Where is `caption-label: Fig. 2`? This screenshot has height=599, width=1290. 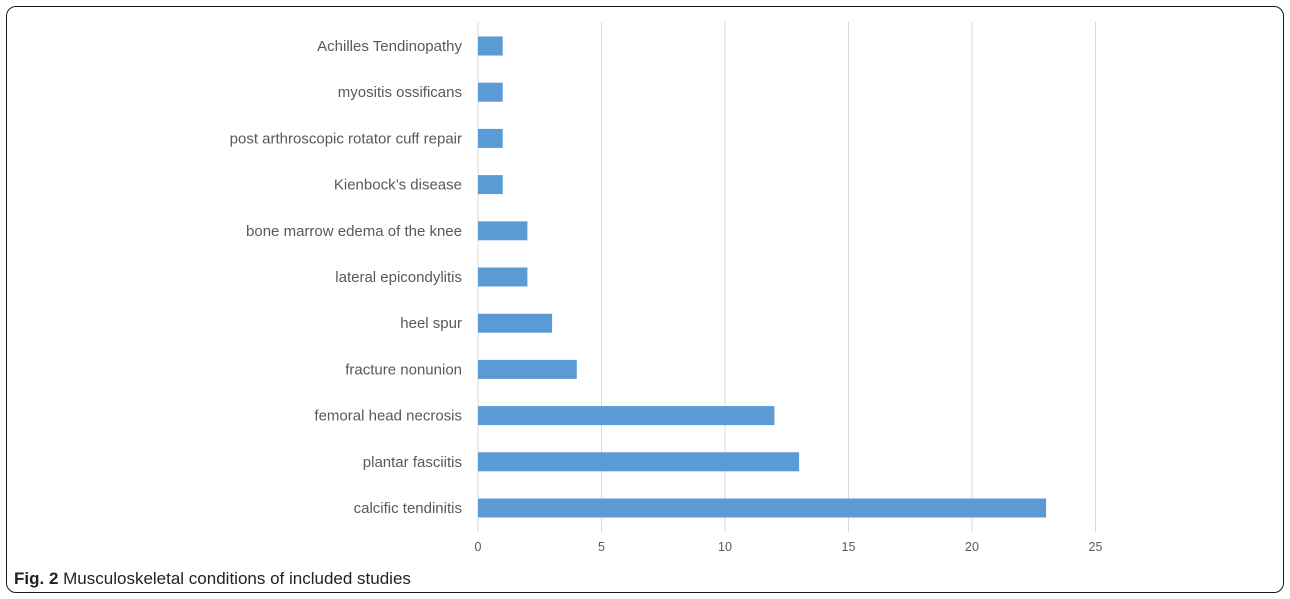 caption-label: Fig. 2 is located at coordinates (36, 578).